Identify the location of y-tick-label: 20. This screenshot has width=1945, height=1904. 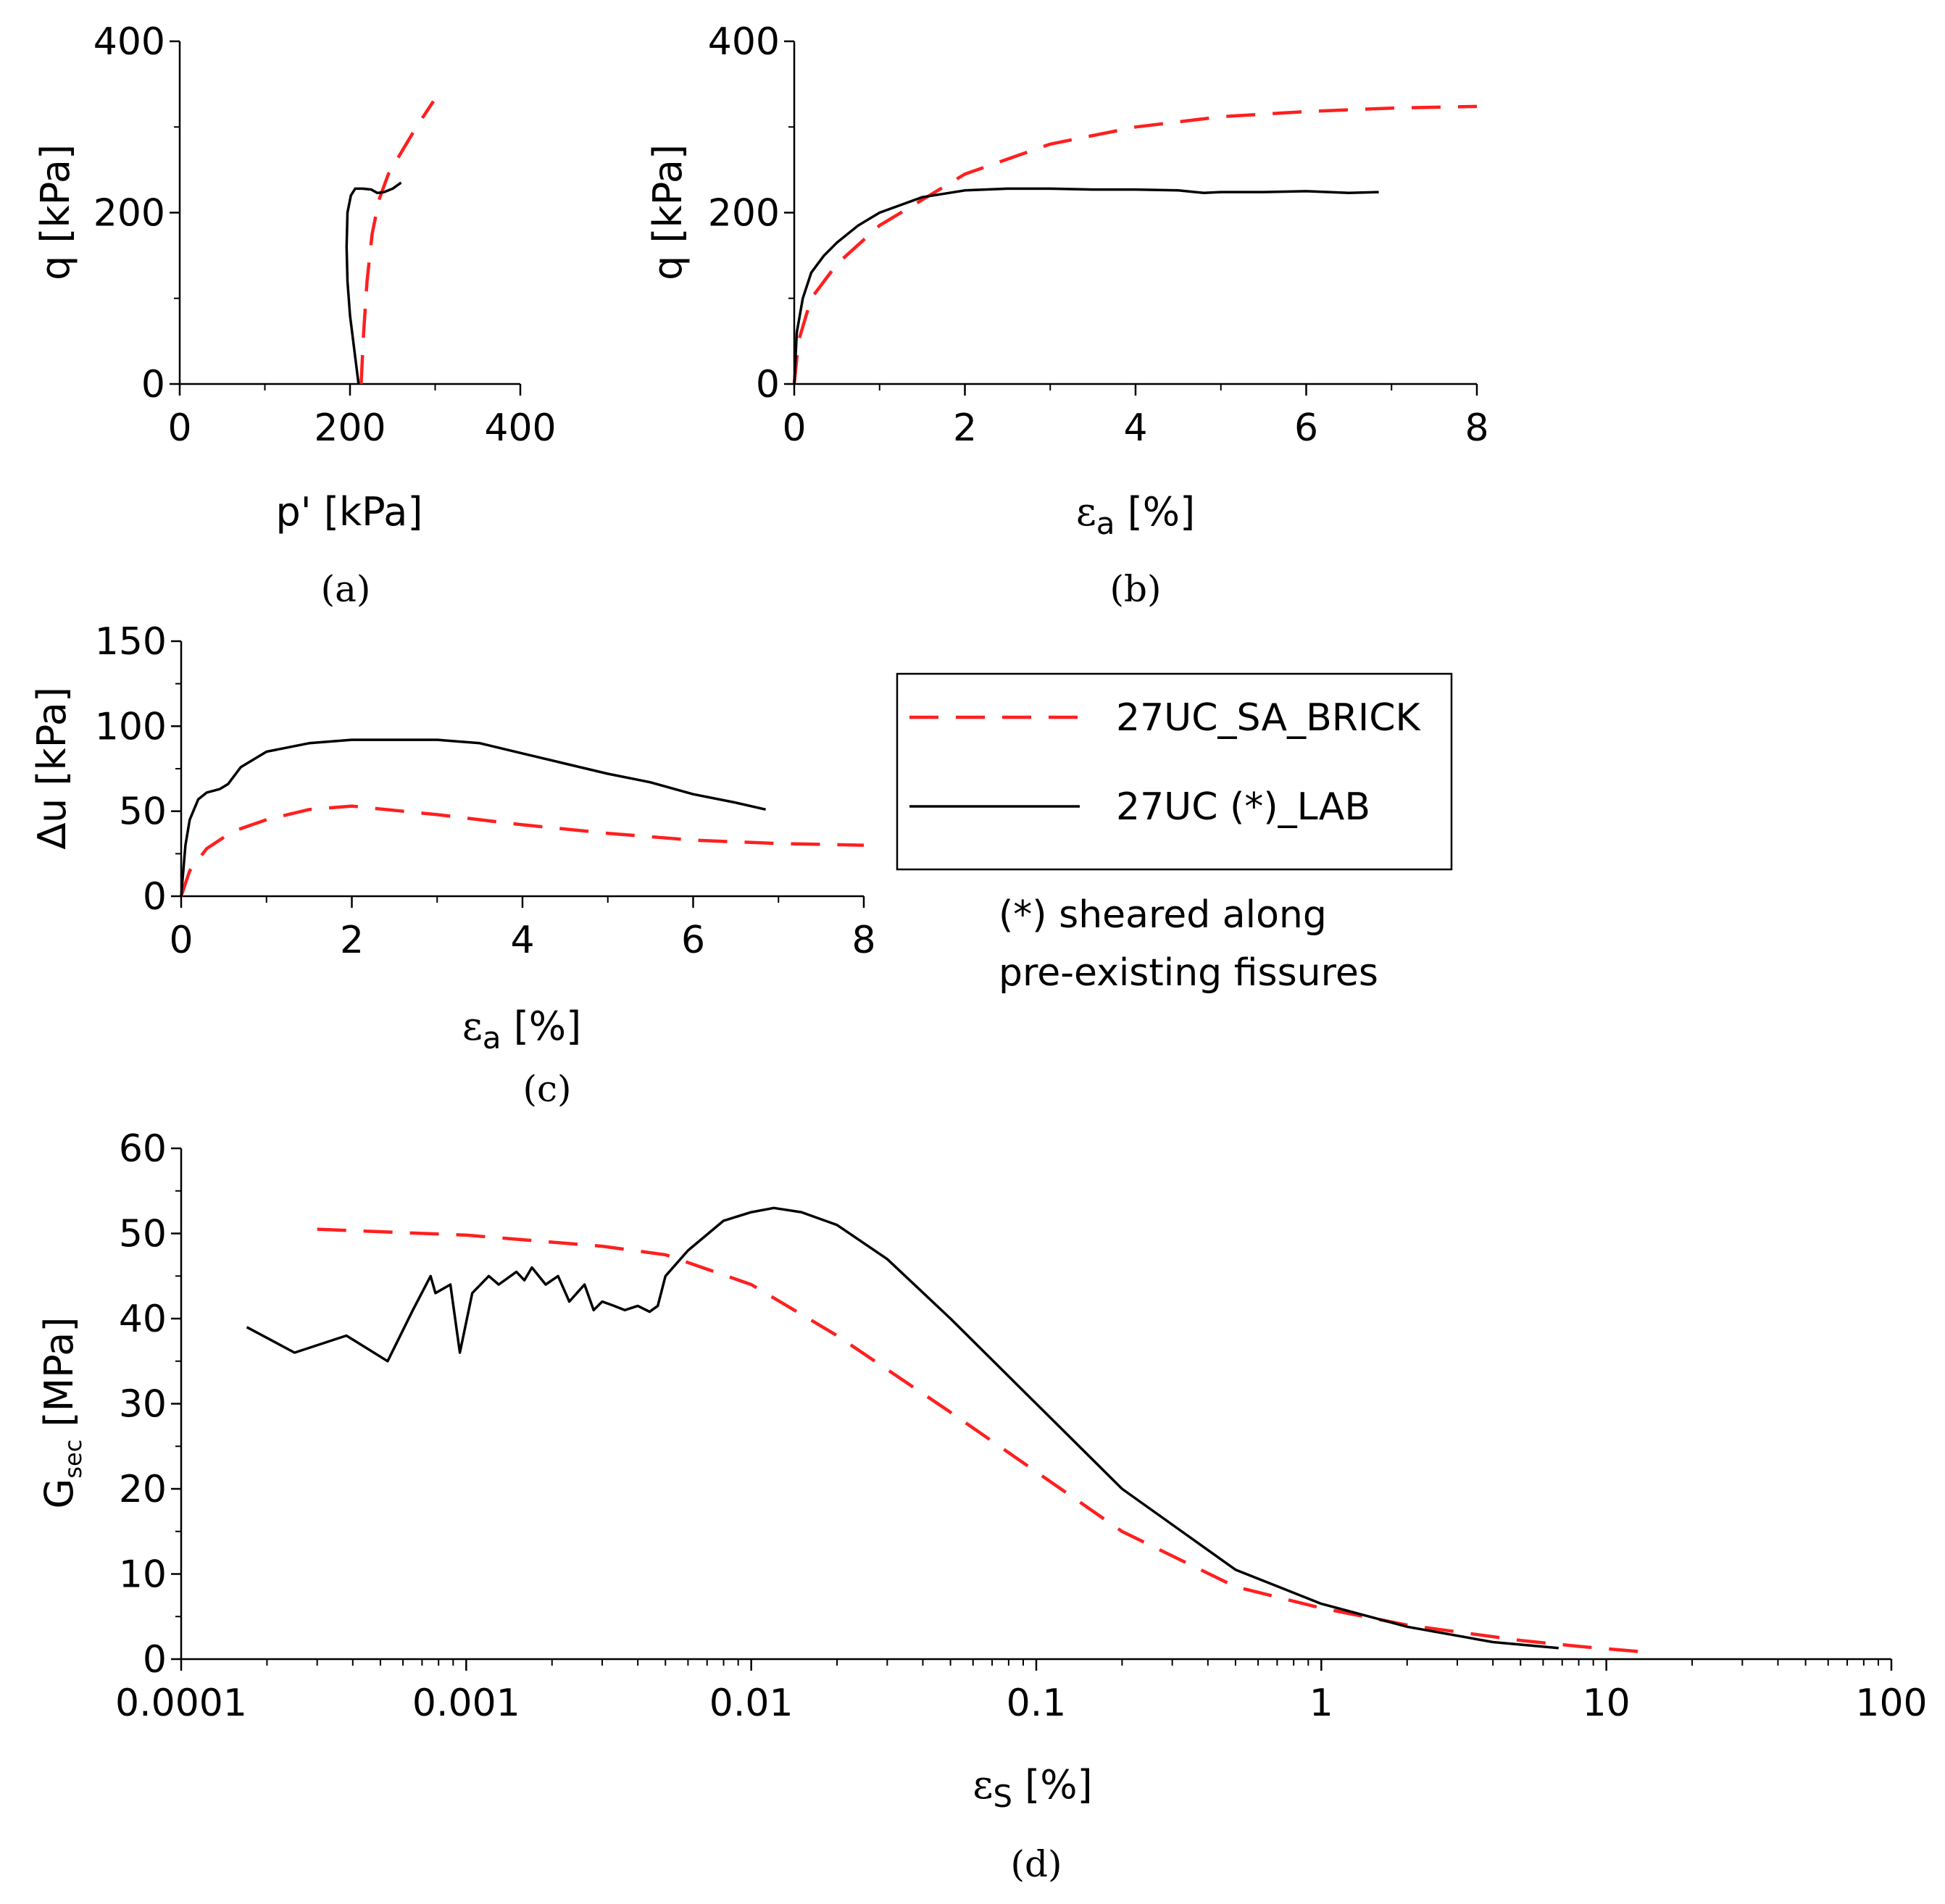
(143, 1489).